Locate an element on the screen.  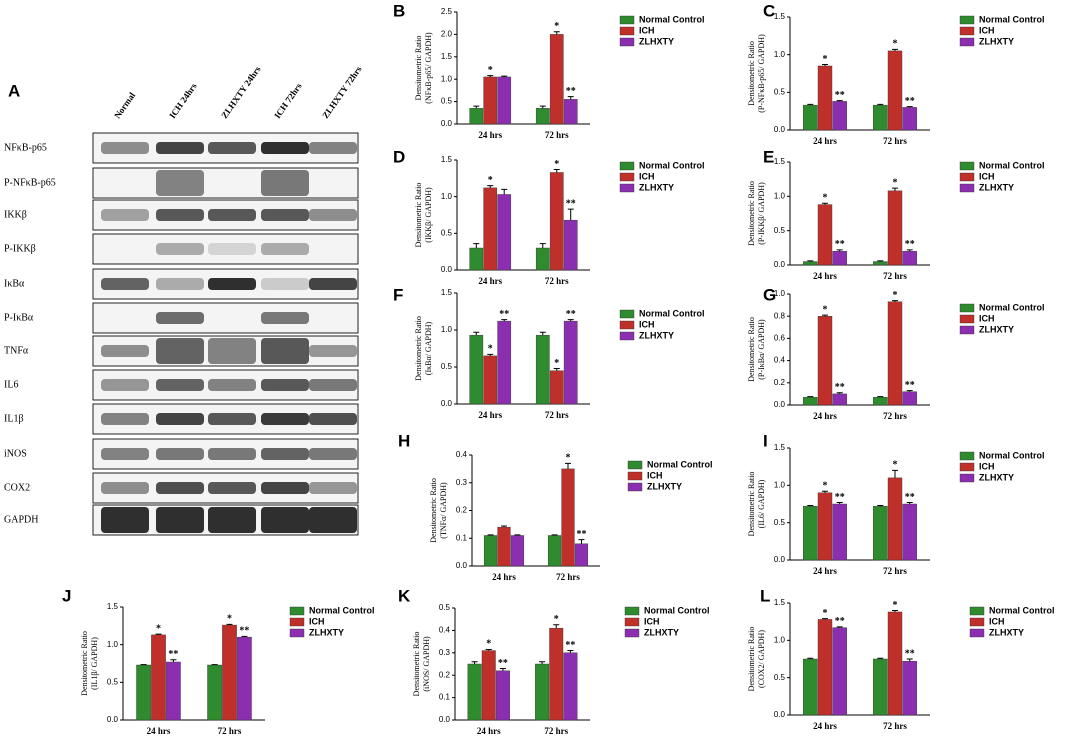
lane-label: ICH 72hrs is located at coordinates (288, 101).